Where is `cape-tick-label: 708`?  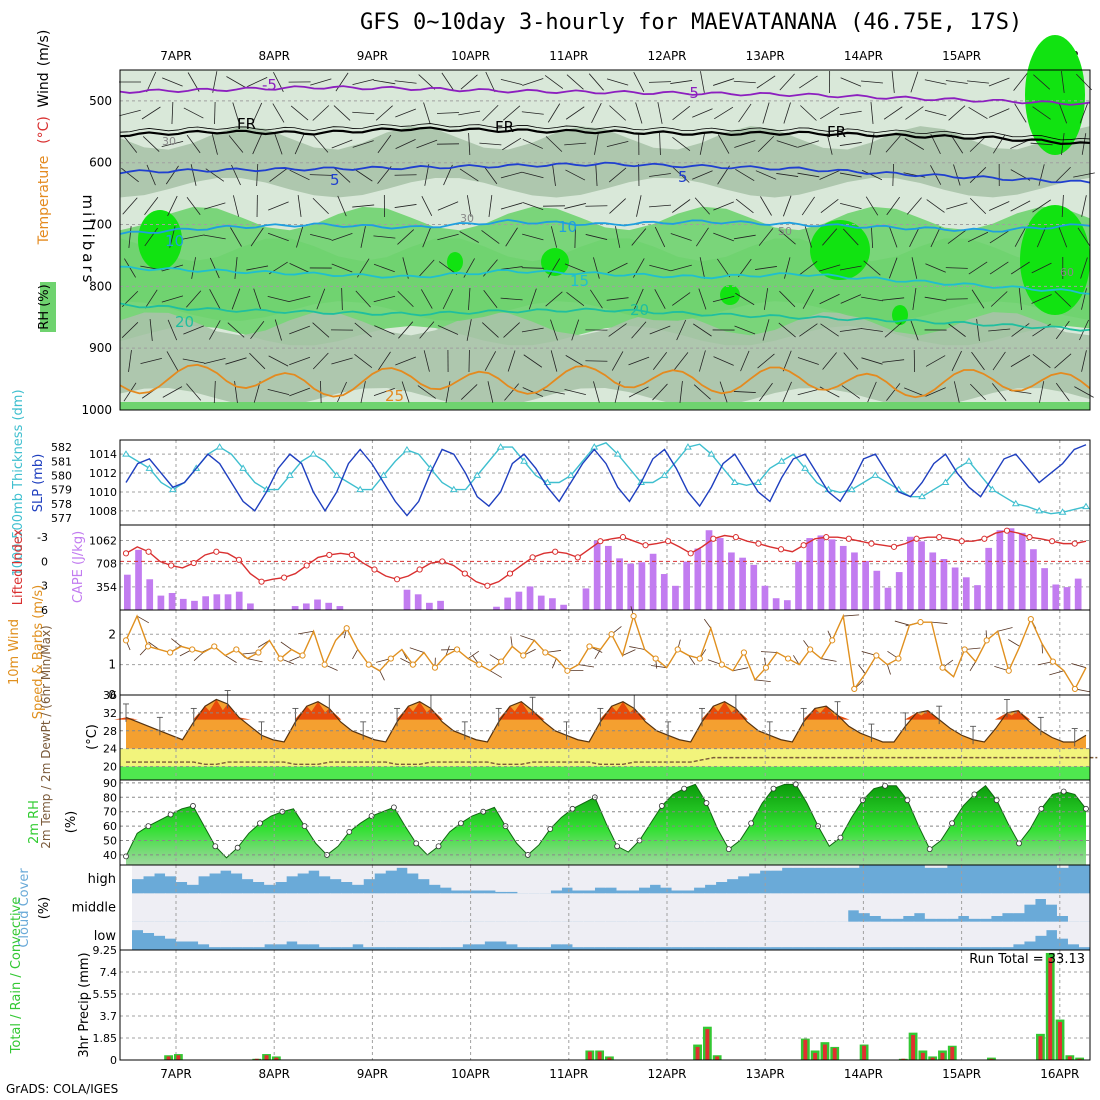 cape-tick-label: 708 is located at coordinates (106, 564).